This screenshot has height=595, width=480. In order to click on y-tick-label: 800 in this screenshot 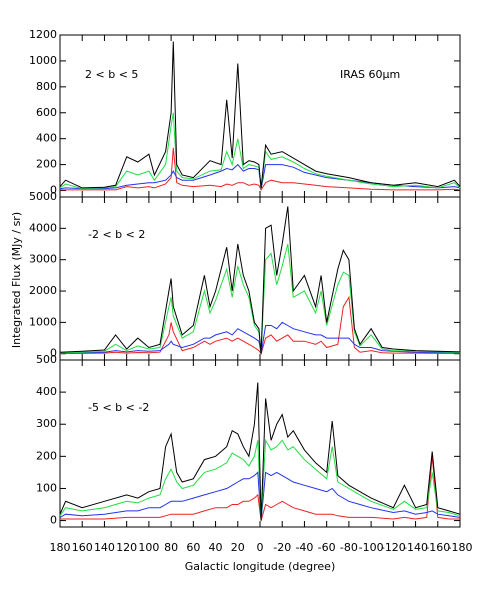, I will do `click(46, 86)`.